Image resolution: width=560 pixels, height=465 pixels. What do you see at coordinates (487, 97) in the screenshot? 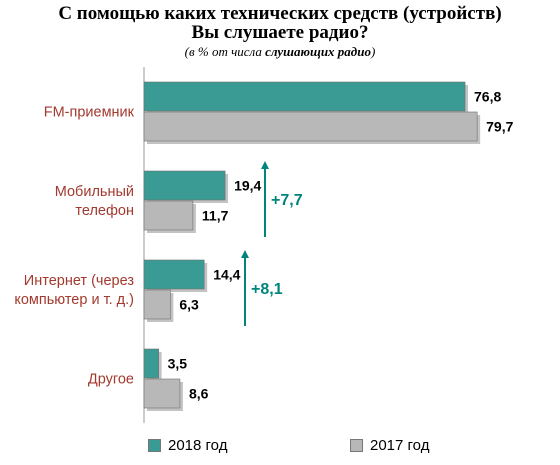
I see `bar-value-label: 76,8` at bounding box center [487, 97].